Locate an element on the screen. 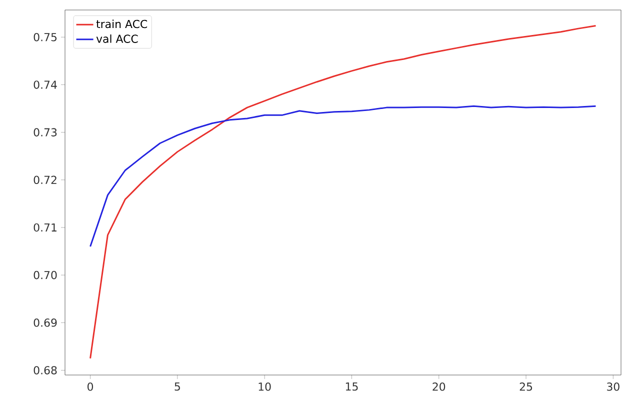 This screenshot has height=403, width=629. y-tick-label: 0.74 is located at coordinates (45, 84).